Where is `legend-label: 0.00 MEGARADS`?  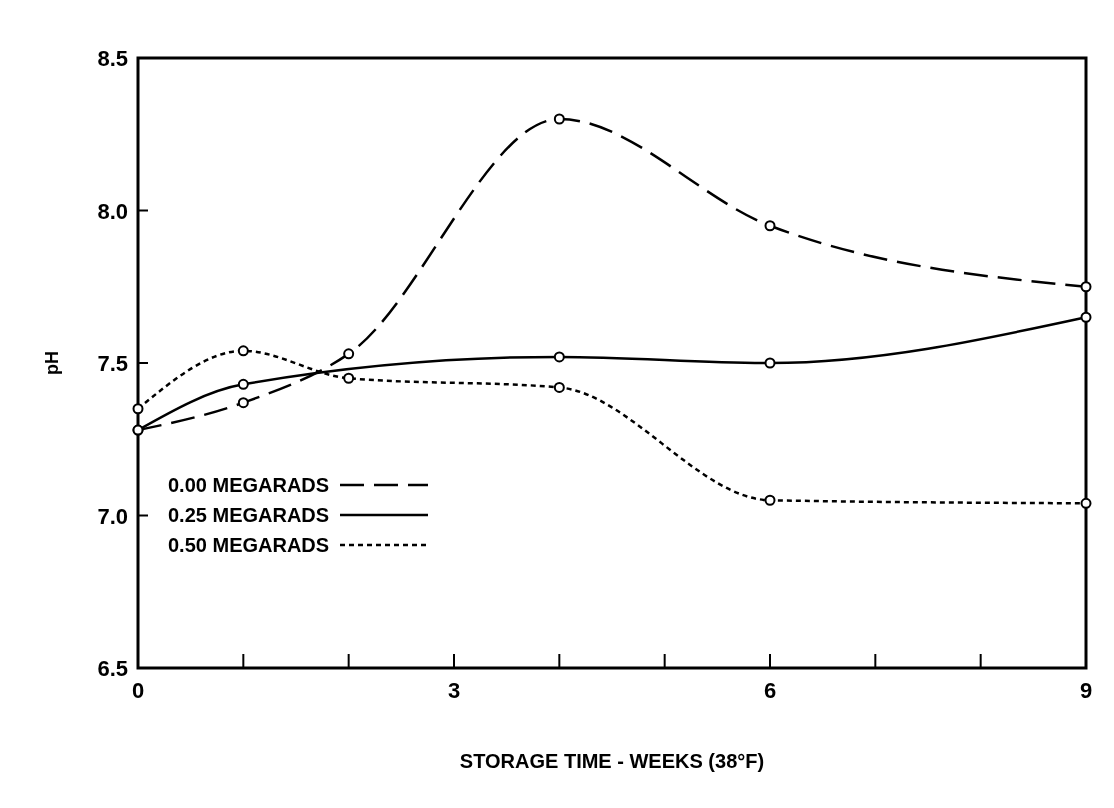 legend-label: 0.00 MEGARADS is located at coordinates (249, 485).